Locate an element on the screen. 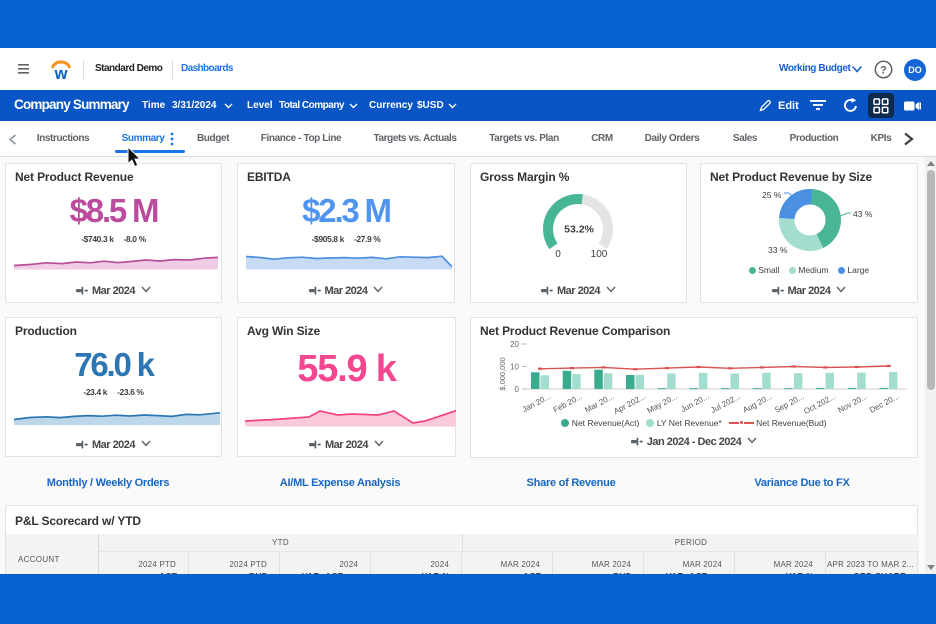 Image resolution: width=936 pixels, height=624 pixels. svg-text: 53.2% is located at coordinates (579, 230).